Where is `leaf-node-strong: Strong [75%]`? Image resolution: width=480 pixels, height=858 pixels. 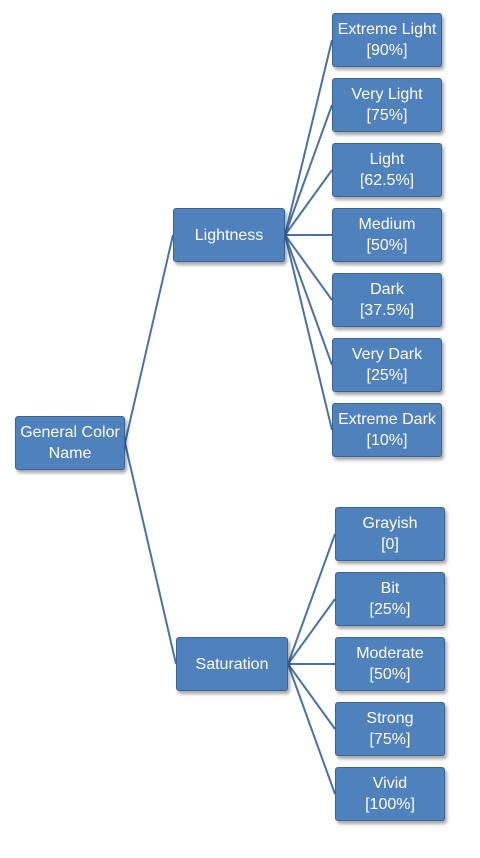 leaf-node-strong: Strong [75%] is located at coordinates (390, 729).